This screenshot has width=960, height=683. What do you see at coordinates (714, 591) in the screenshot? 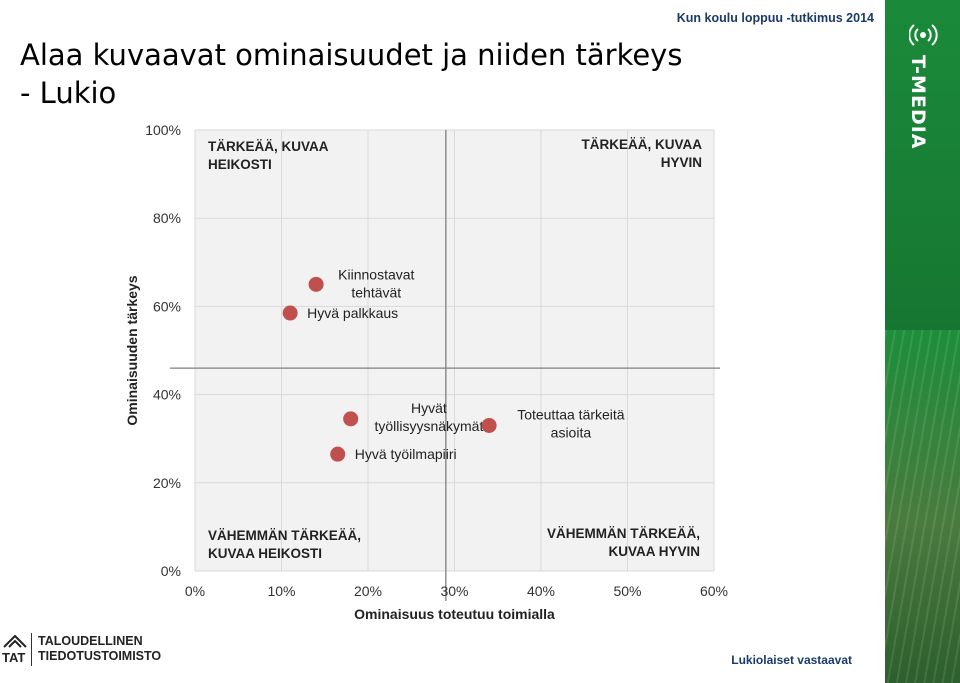
I see `x-tick-label: 60%` at bounding box center [714, 591].